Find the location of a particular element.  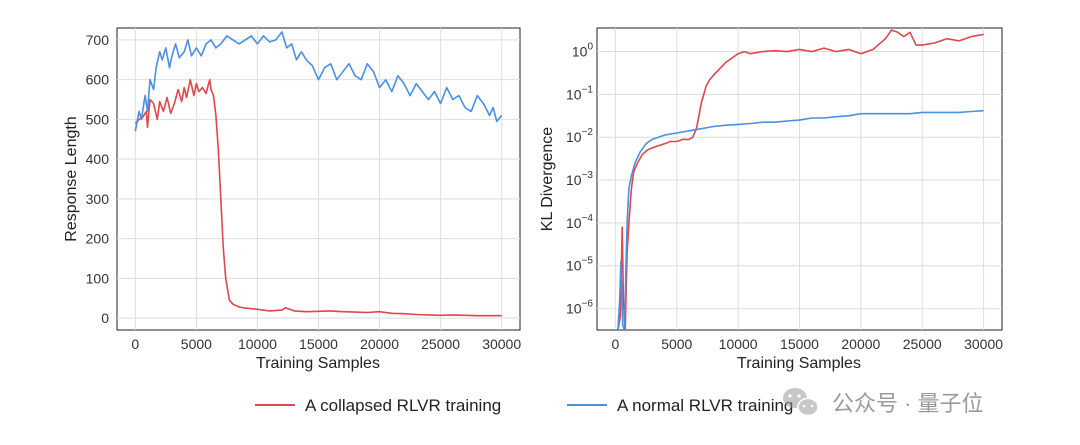

y-tick-label: 10⁻¹ is located at coordinates (579, 93).